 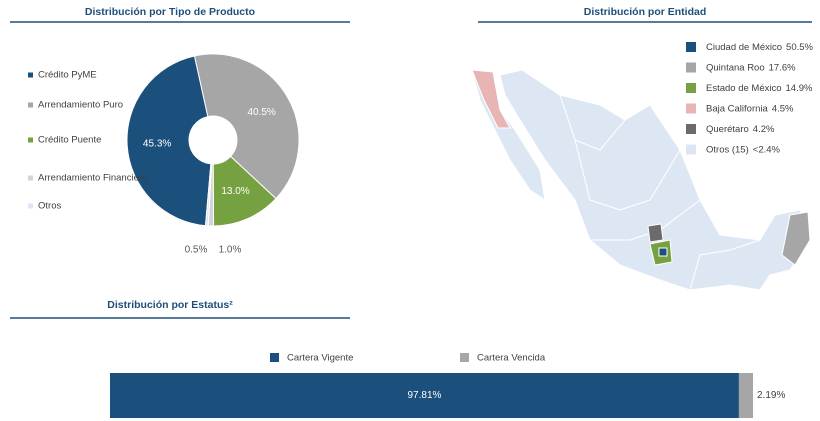 What do you see at coordinates (67, 75) in the screenshot?
I see `legend-label: Crédito PyME` at bounding box center [67, 75].